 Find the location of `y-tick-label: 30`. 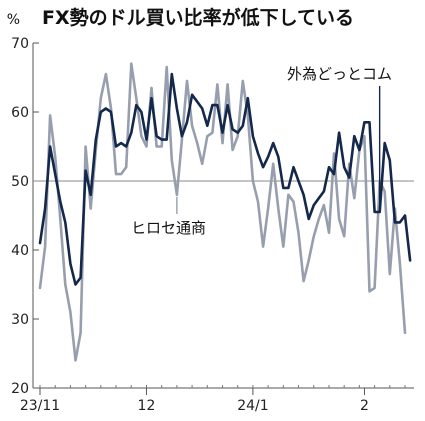

y-tick-label: 30 is located at coordinates (20, 320).